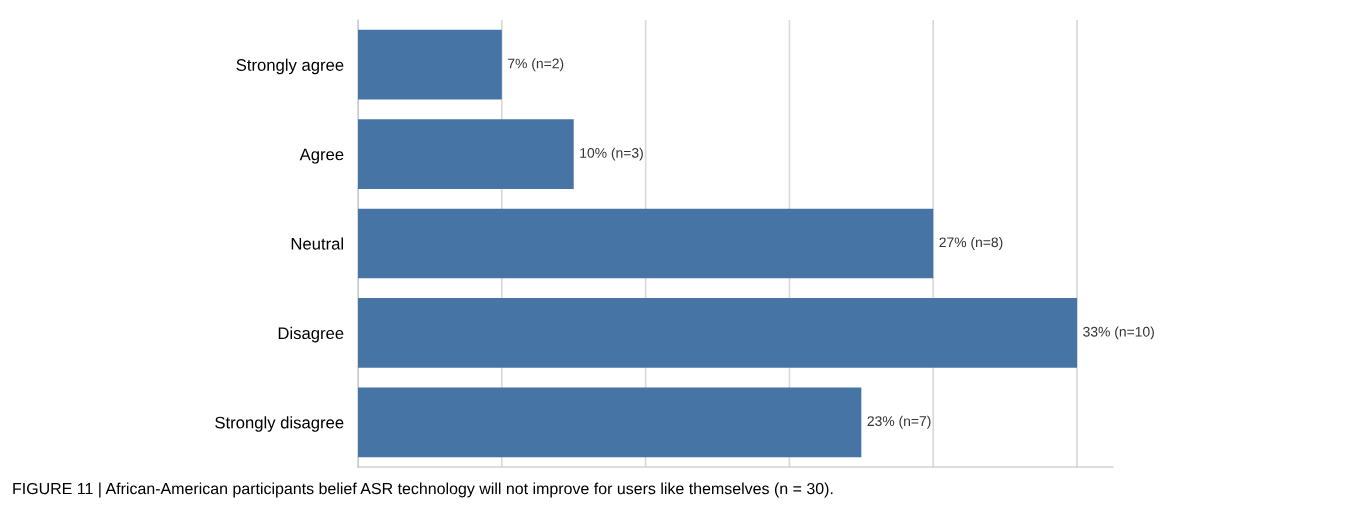  I want to click on y-tick-label: Agree, so click(321, 156).